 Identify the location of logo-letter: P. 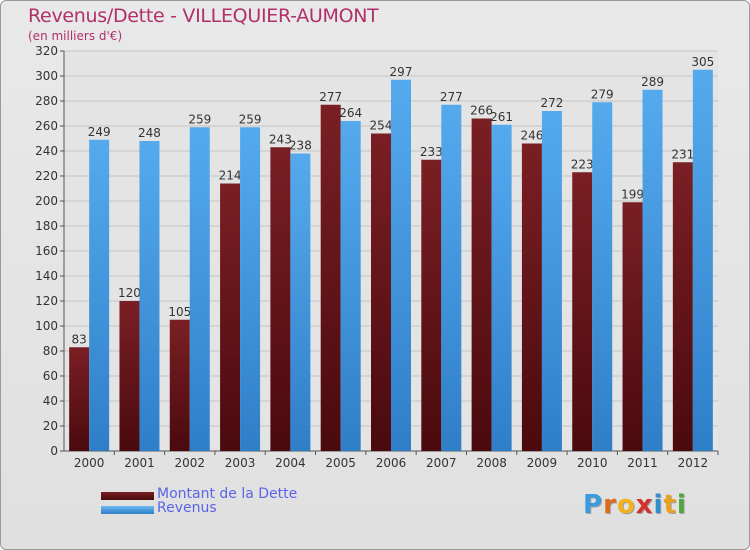
(593, 505).